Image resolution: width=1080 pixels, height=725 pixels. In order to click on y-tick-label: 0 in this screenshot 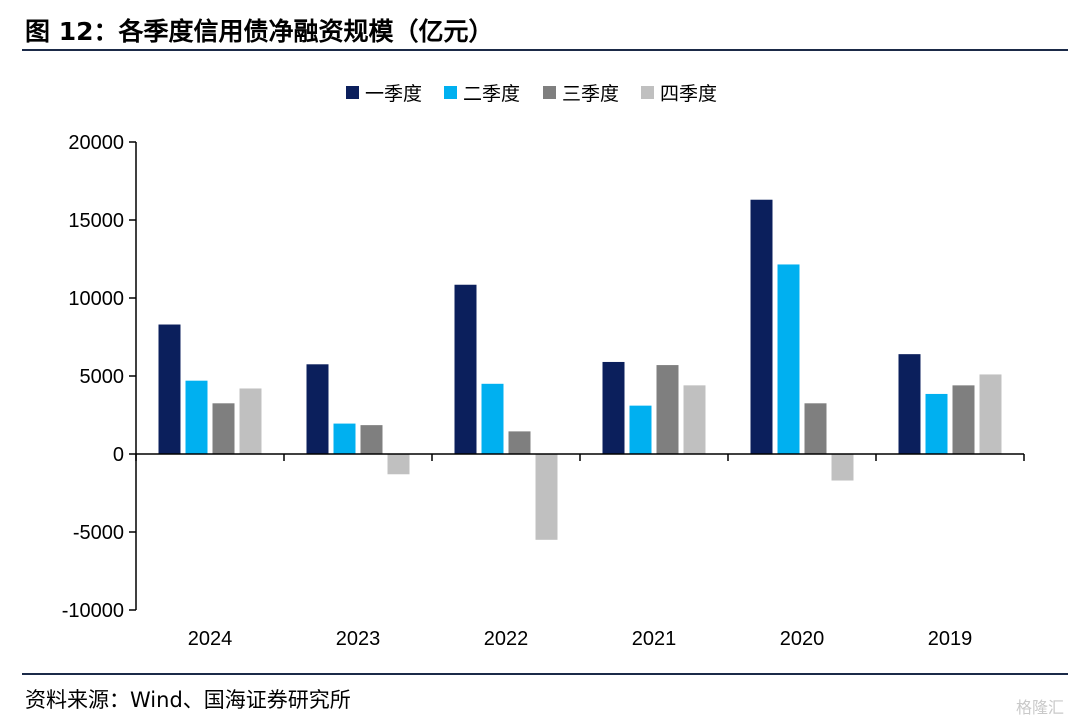, I will do `click(118, 455)`.